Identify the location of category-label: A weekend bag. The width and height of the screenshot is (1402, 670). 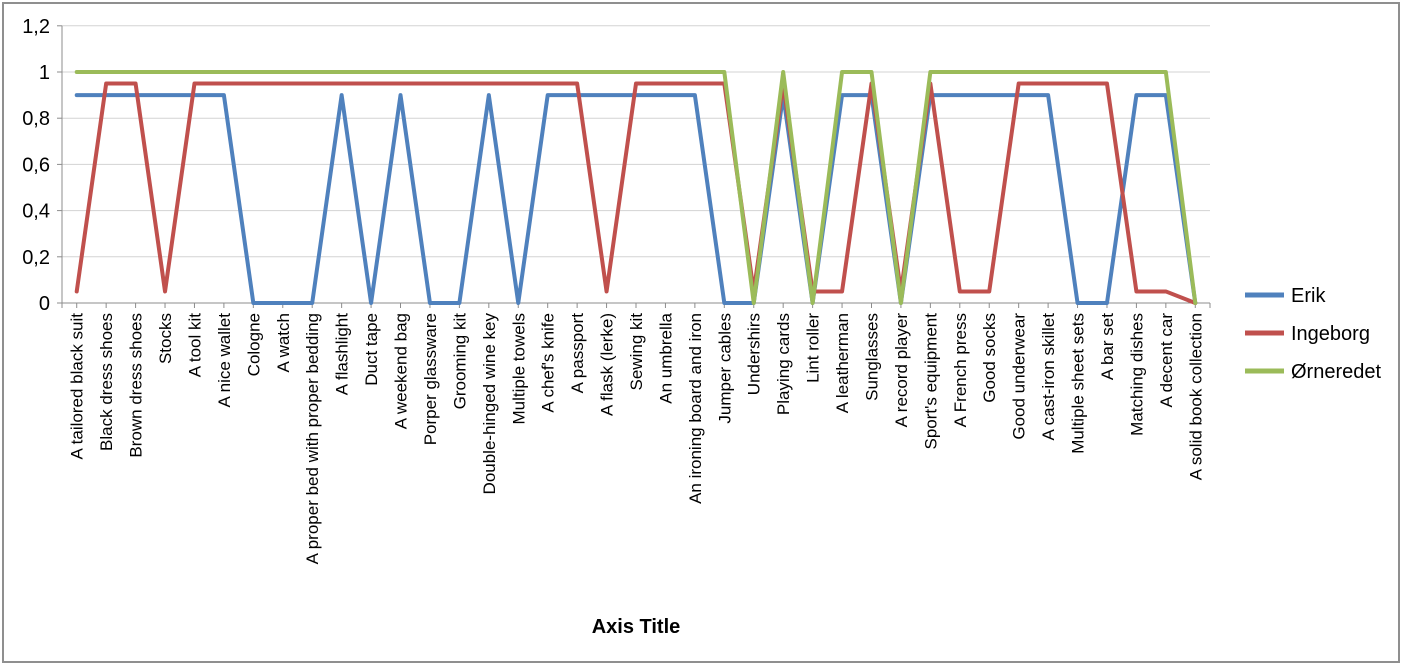
(401, 371).